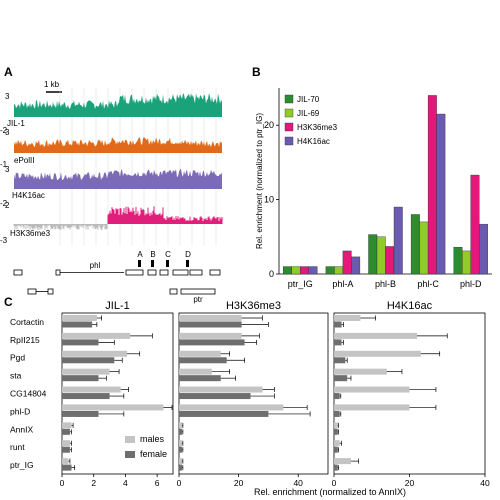  Describe the element at coordinates (330, 492) in the screenshot. I see `chart-c-xlabel: Rel. enrichment (normalized to AnnIX)` at that location.